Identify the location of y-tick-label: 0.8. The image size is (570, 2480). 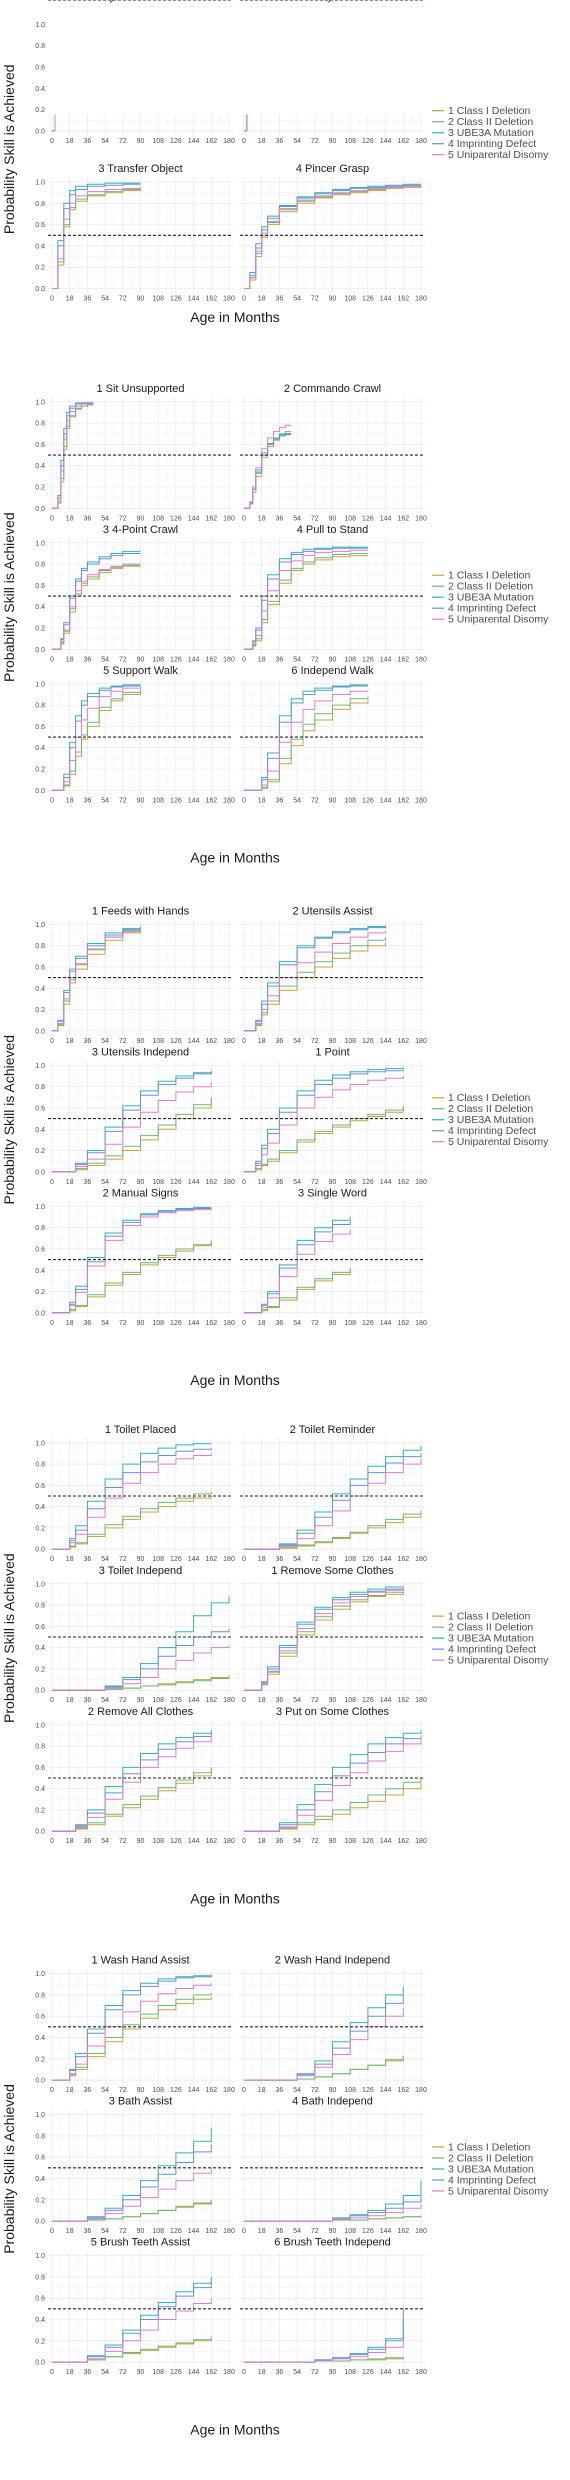
(40, 2277).